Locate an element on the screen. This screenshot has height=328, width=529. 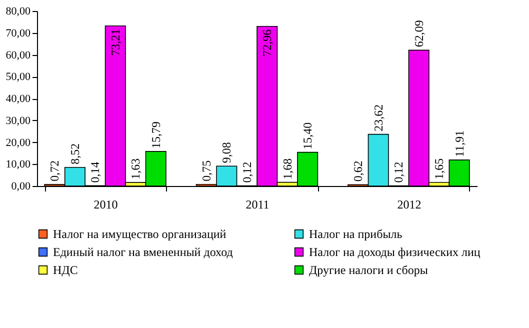
legend-label: Единый налог на вмененный доход is located at coordinates (143, 252).